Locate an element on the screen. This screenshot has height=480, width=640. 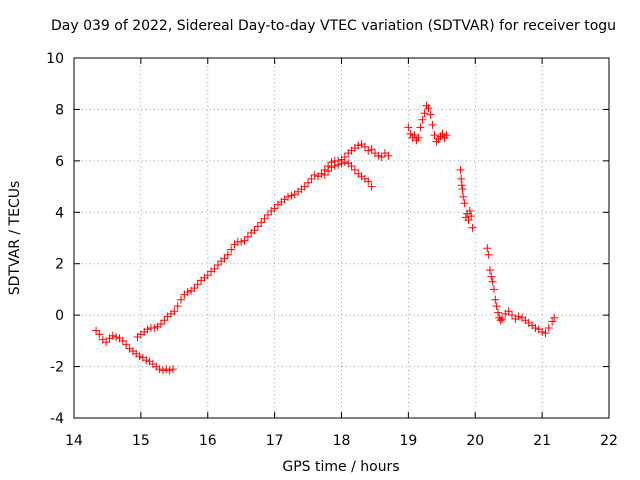
x-tick-label: 17 is located at coordinates (275, 441).